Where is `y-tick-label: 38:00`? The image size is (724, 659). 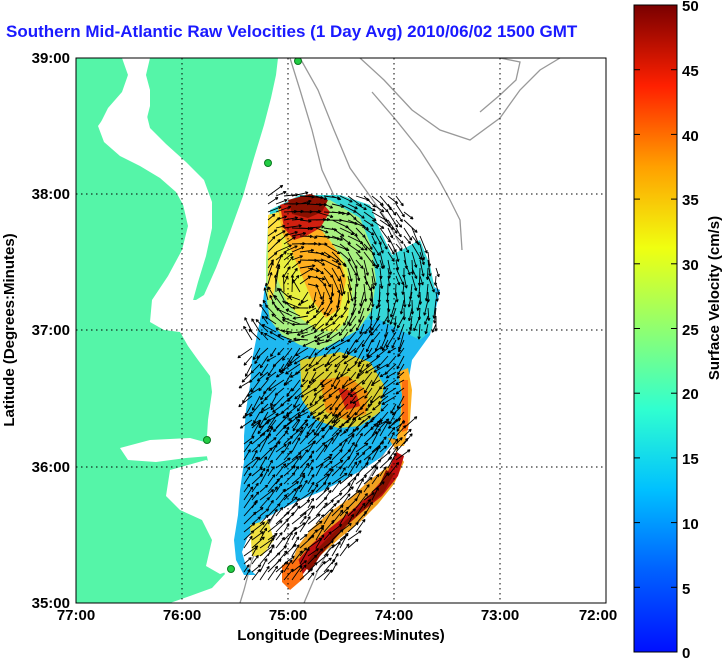
y-tick-label: 38:00 is located at coordinates (51, 194).